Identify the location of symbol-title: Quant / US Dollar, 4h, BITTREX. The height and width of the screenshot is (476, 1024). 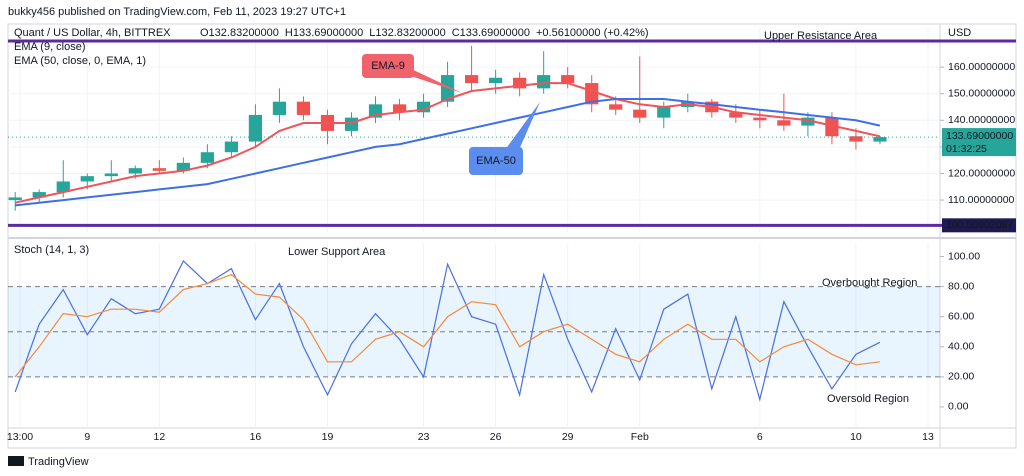
(92, 33).